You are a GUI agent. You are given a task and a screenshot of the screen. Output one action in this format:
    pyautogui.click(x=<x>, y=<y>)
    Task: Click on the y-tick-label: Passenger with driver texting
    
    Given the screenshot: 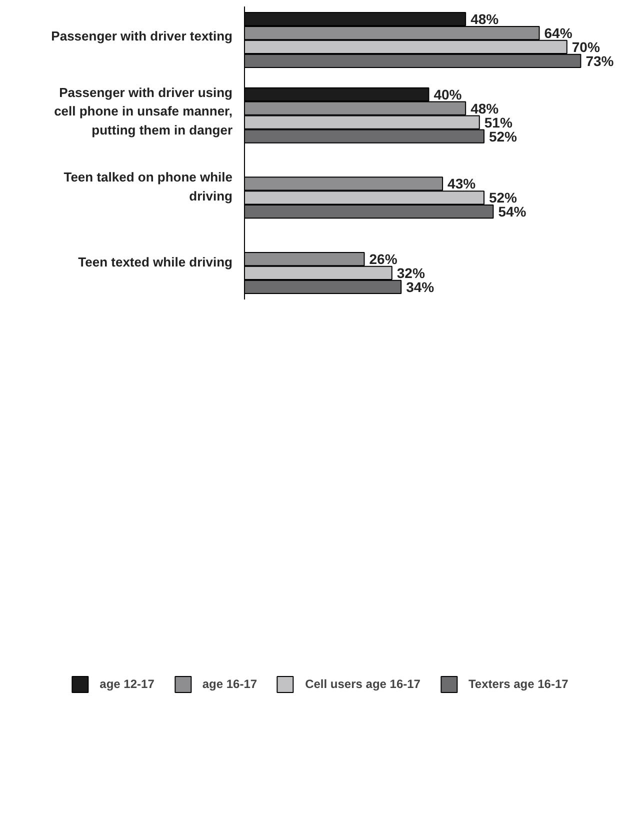 What is the action you would take?
    pyautogui.click(x=142, y=36)
    